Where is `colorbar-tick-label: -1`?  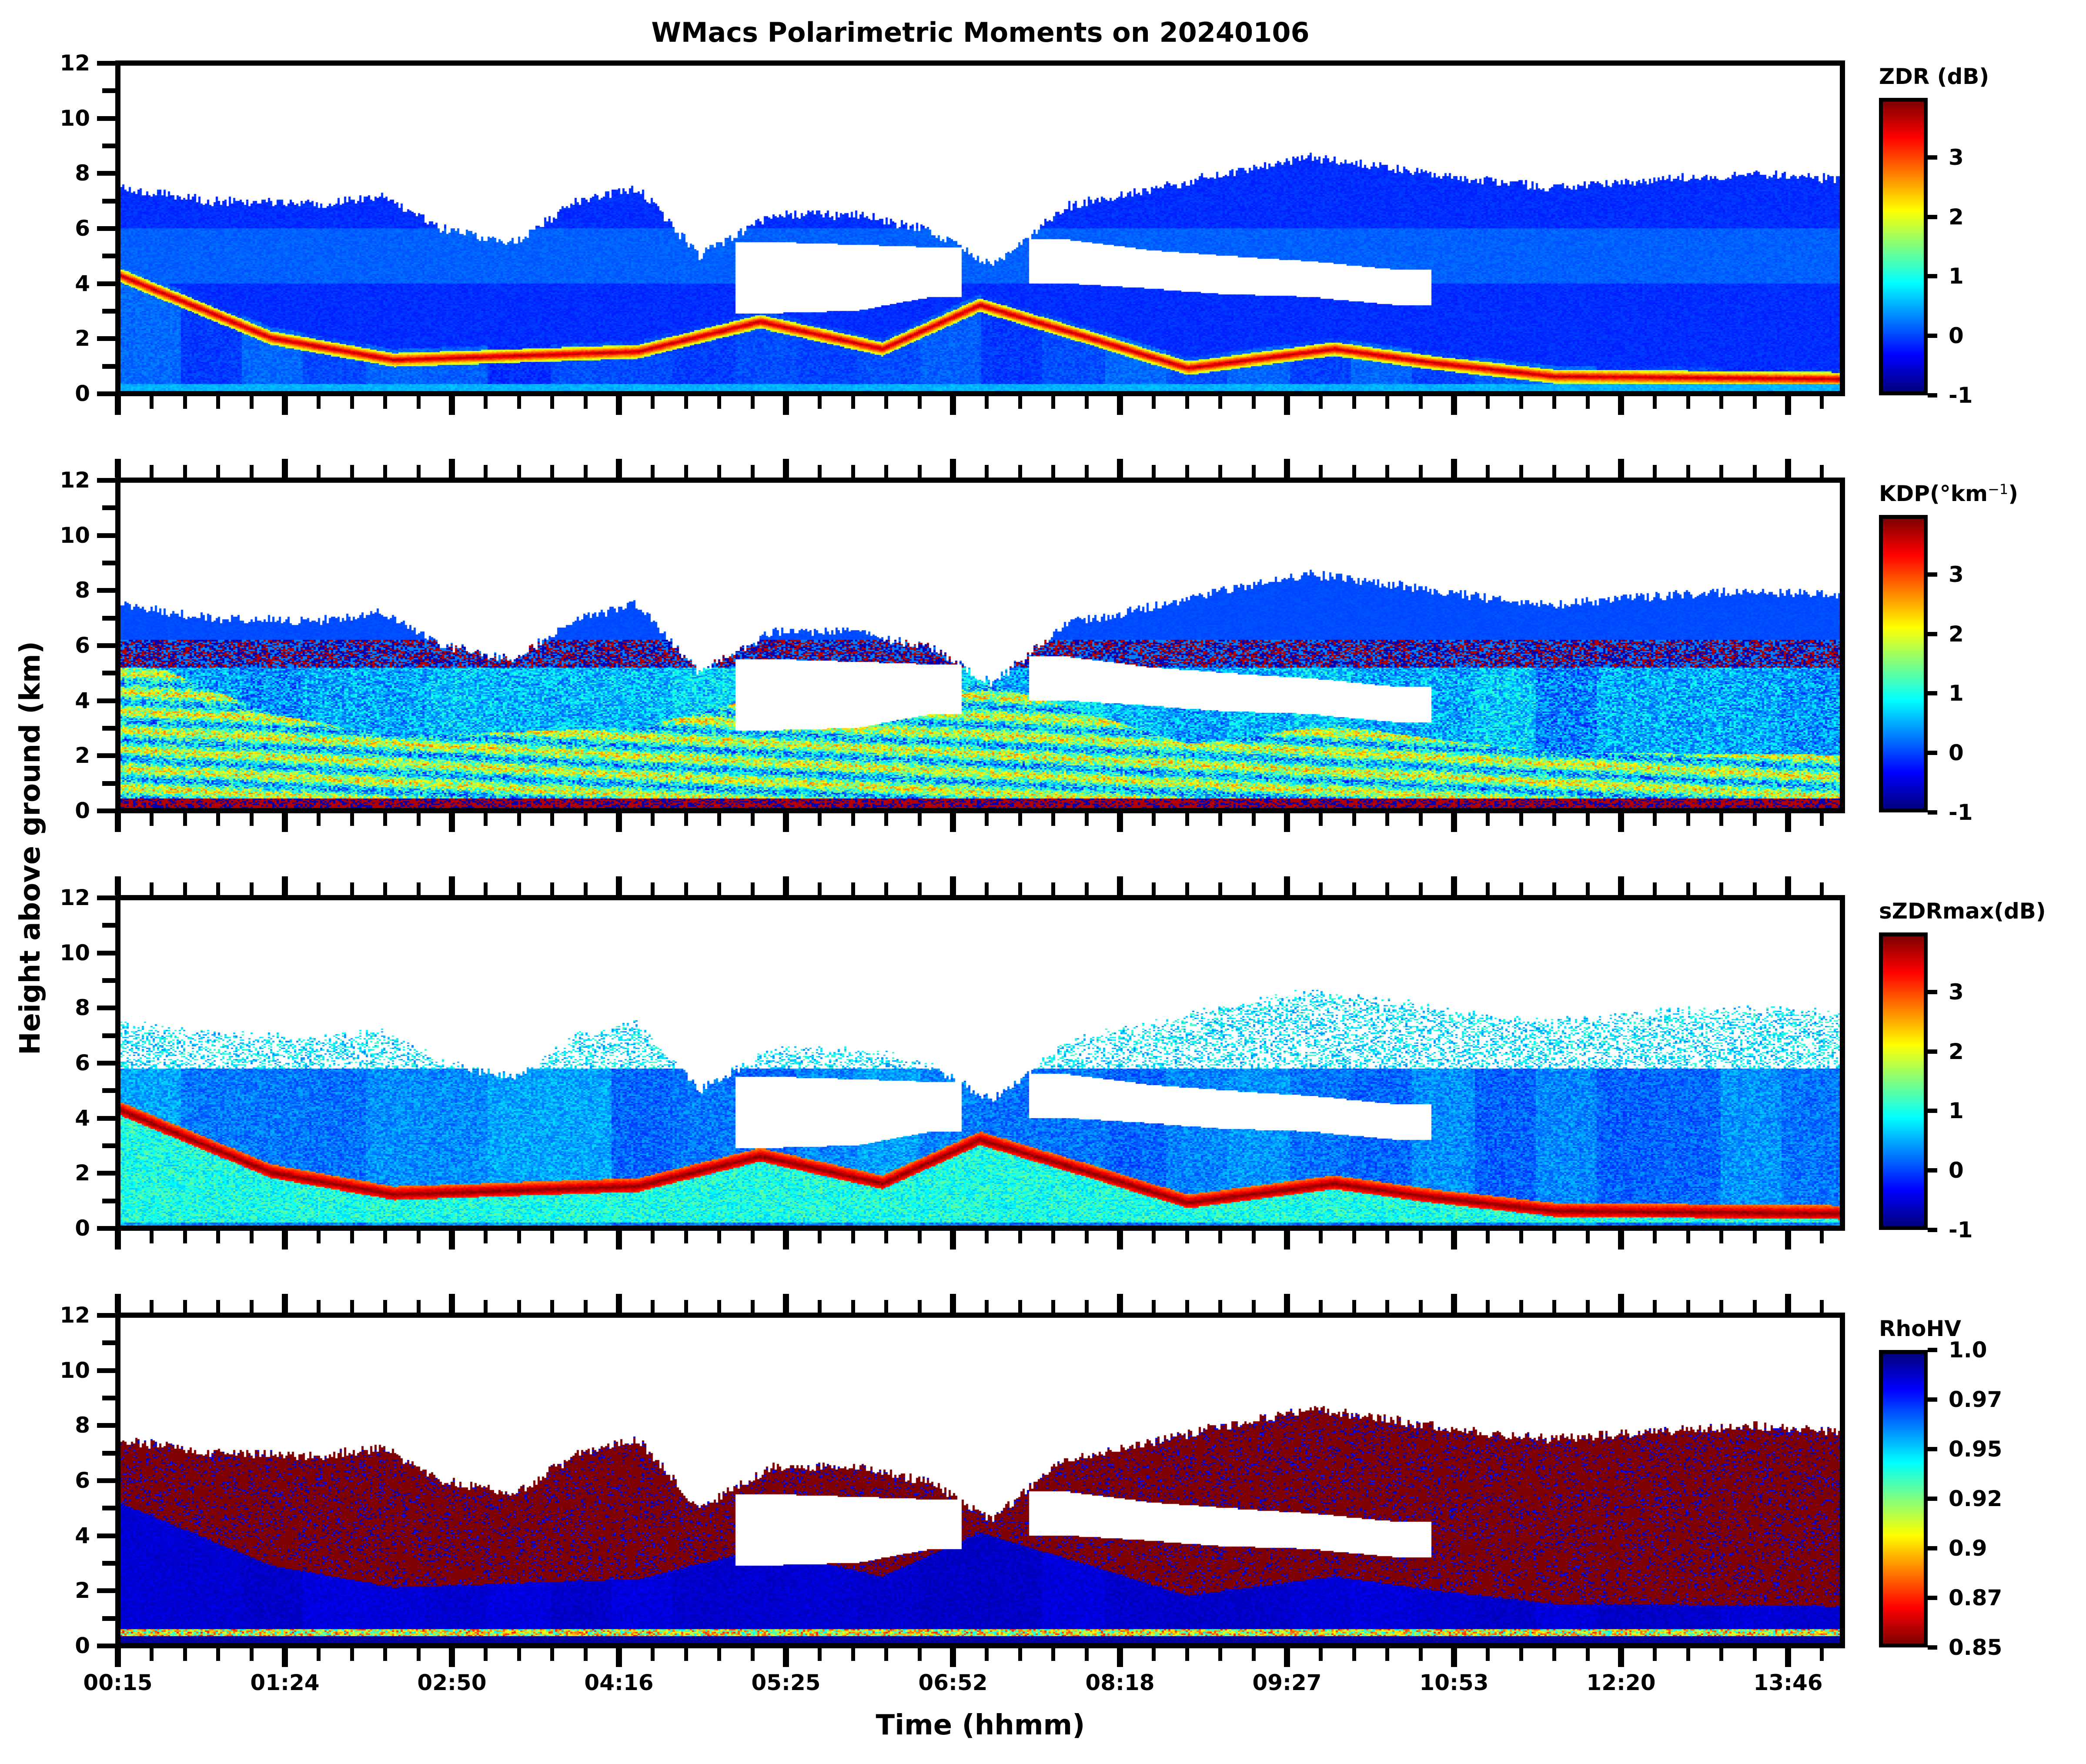
colorbar-tick-label: -1 is located at coordinates (1961, 1230).